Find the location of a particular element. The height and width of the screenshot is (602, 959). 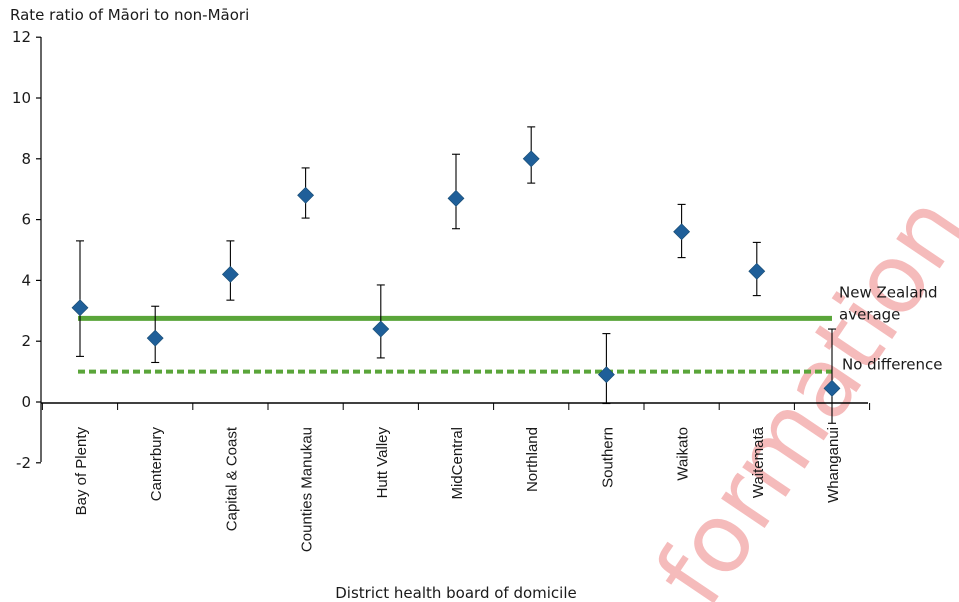

y-tick-label: 0 is located at coordinates (26, 402).